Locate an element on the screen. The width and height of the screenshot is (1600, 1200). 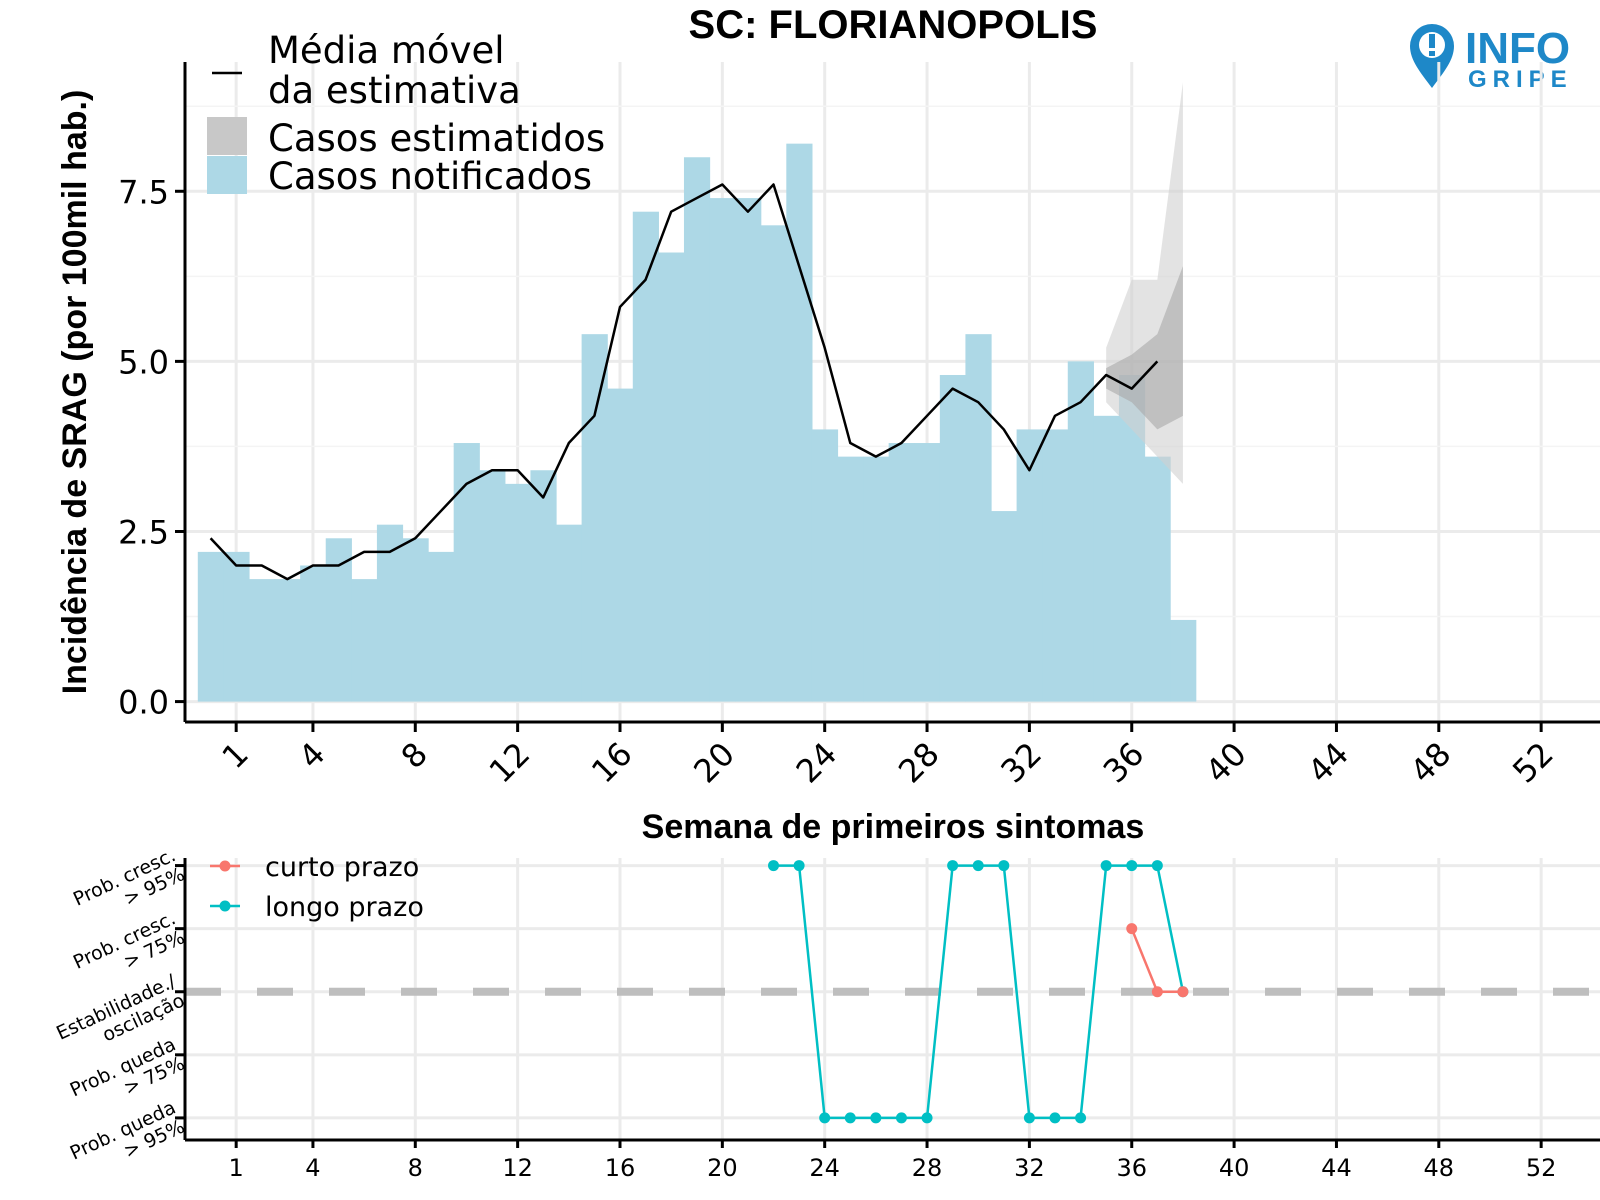
chart-title: SC: FLORIANOPOLIS is located at coordinates (893, 25).